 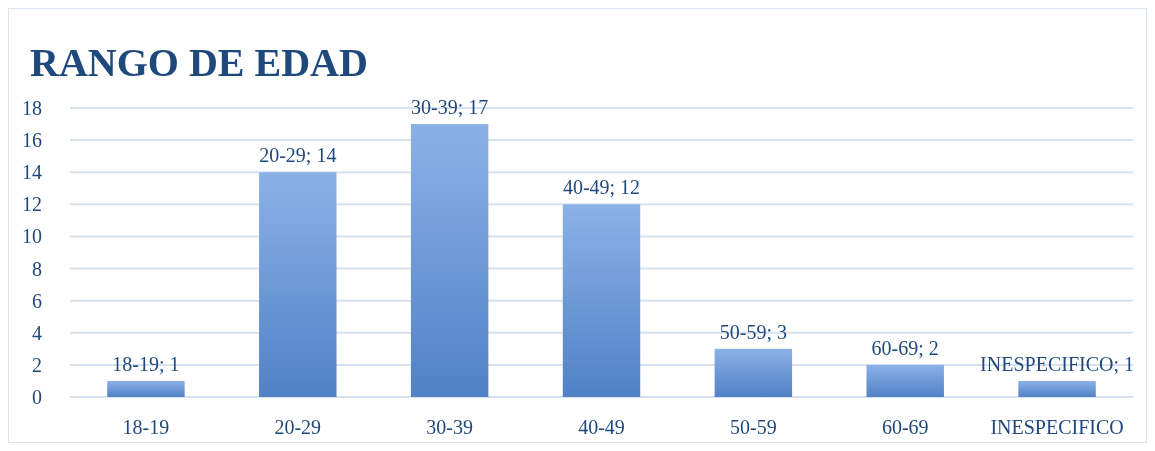 I want to click on y-tick-label: 14, so click(x=32, y=172).